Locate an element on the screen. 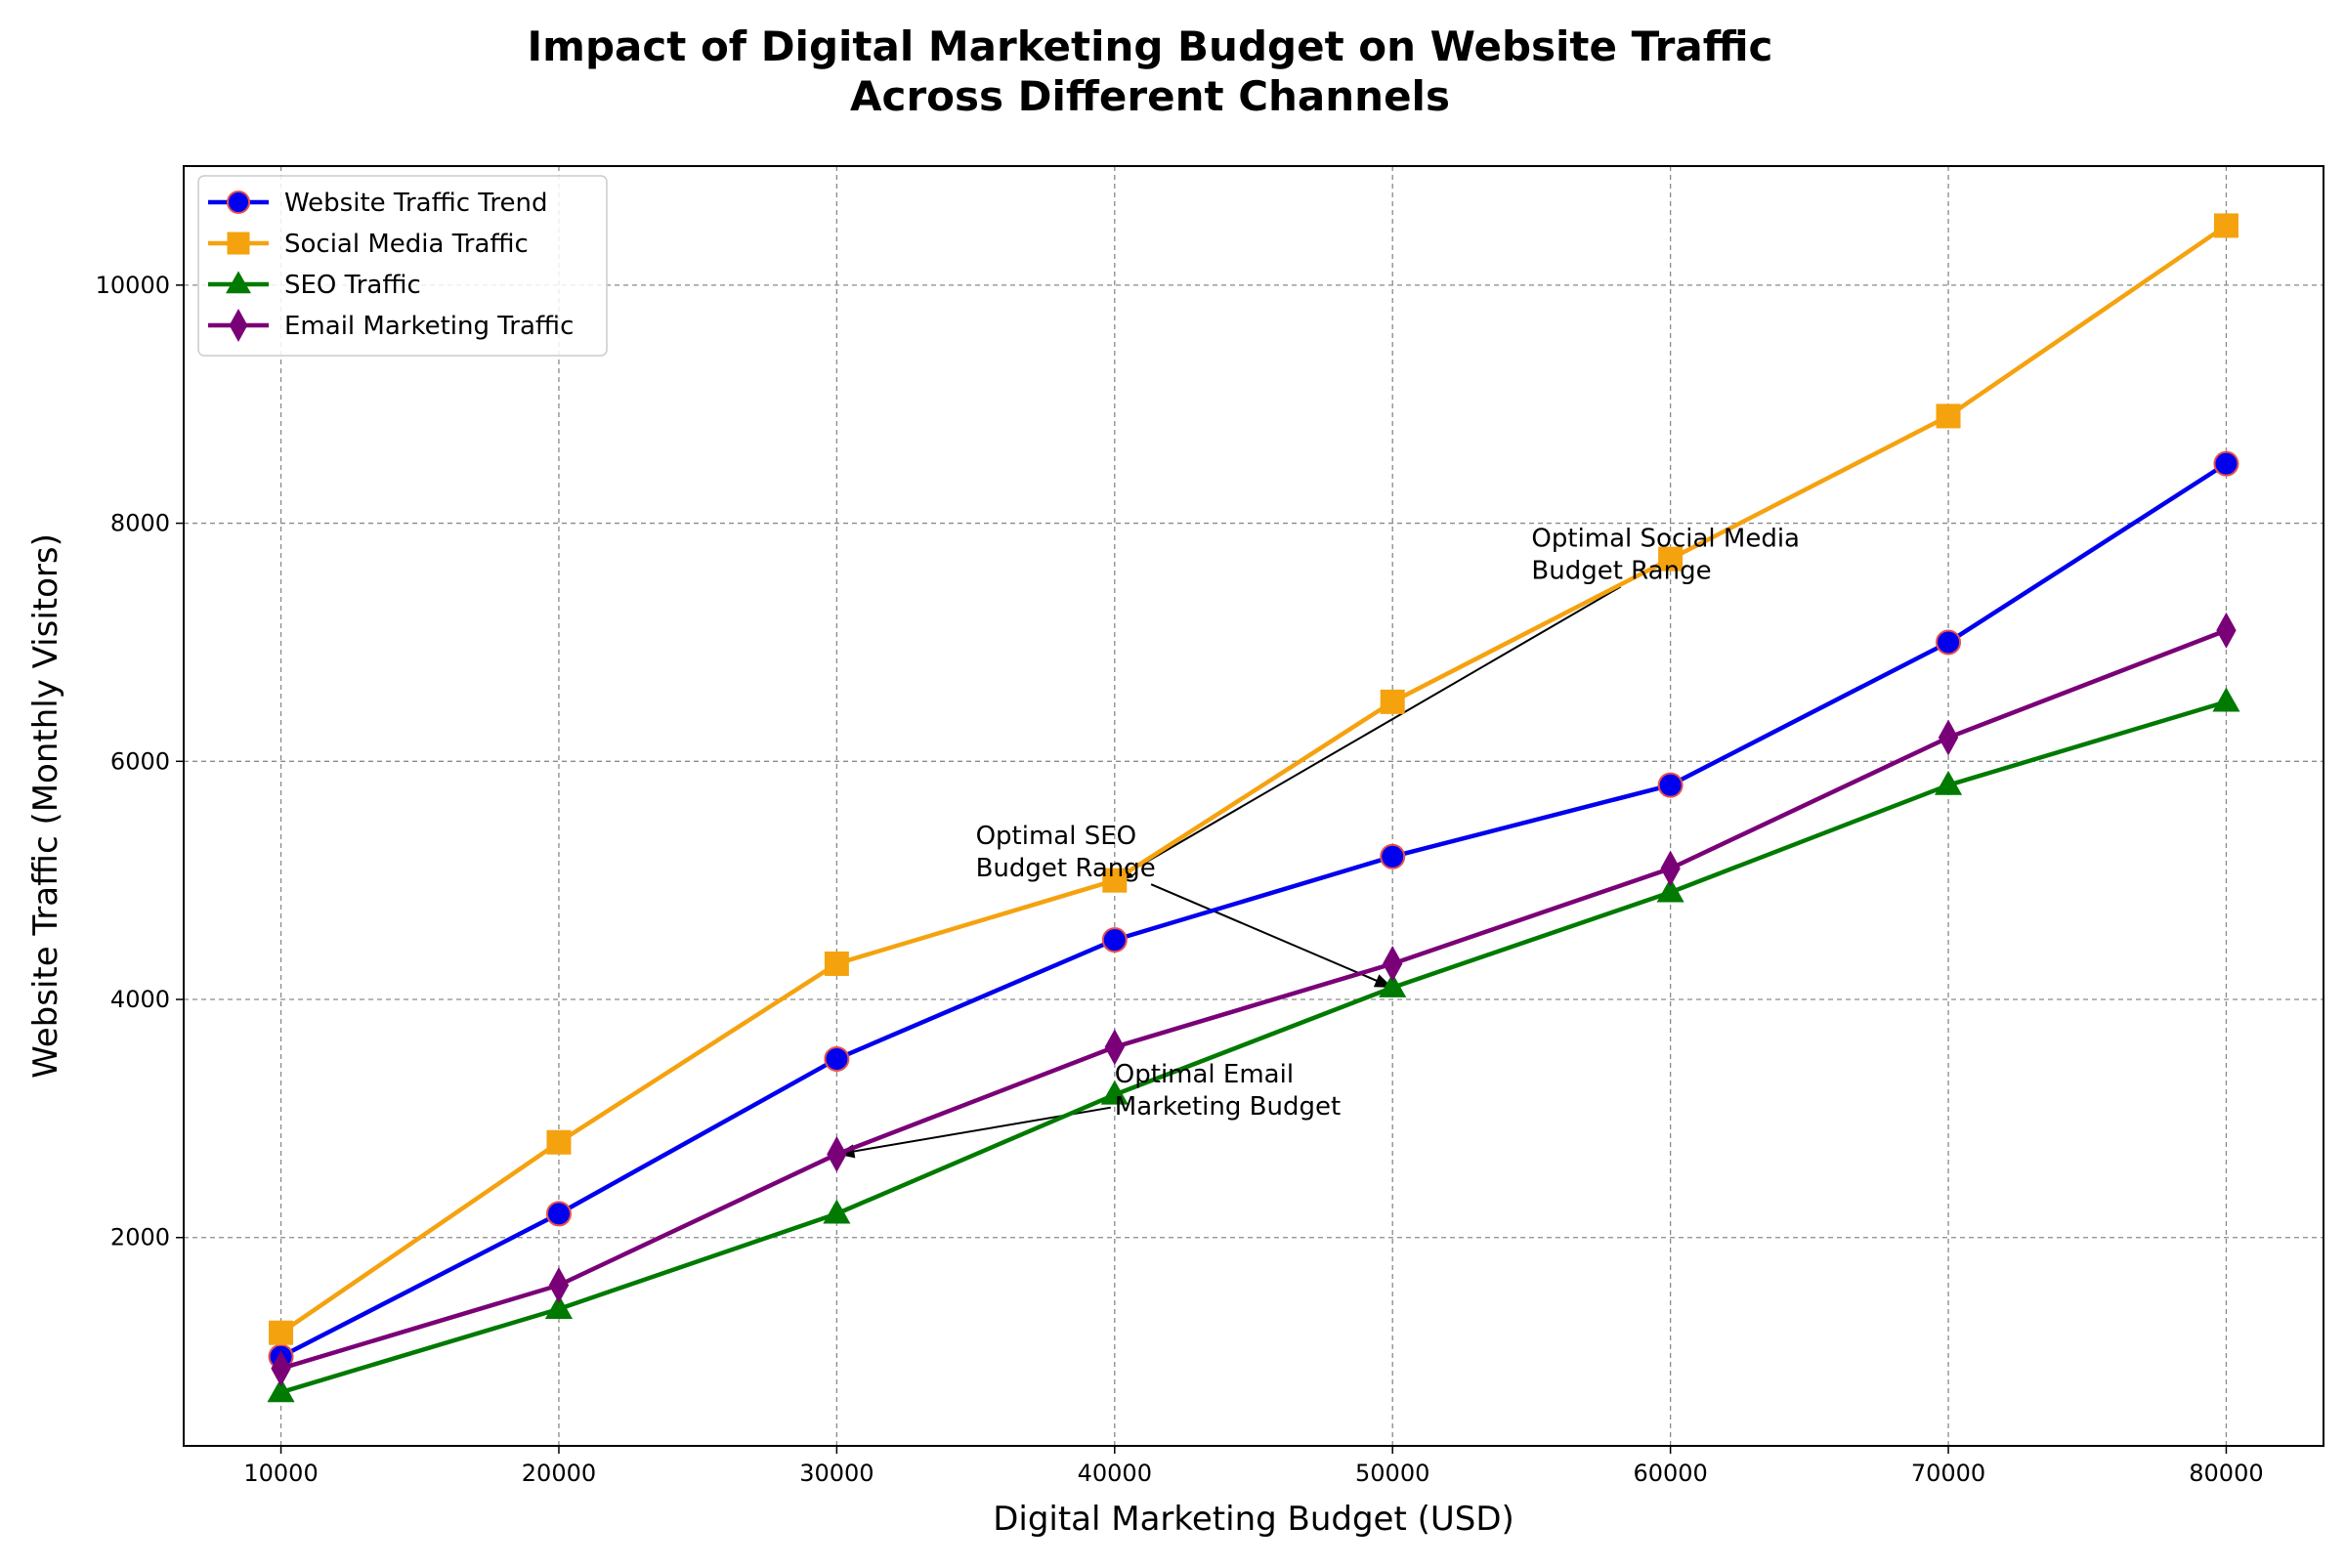 The height and width of the screenshot is (1568, 2345). x-tick-label: 40000 is located at coordinates (1115, 1473).